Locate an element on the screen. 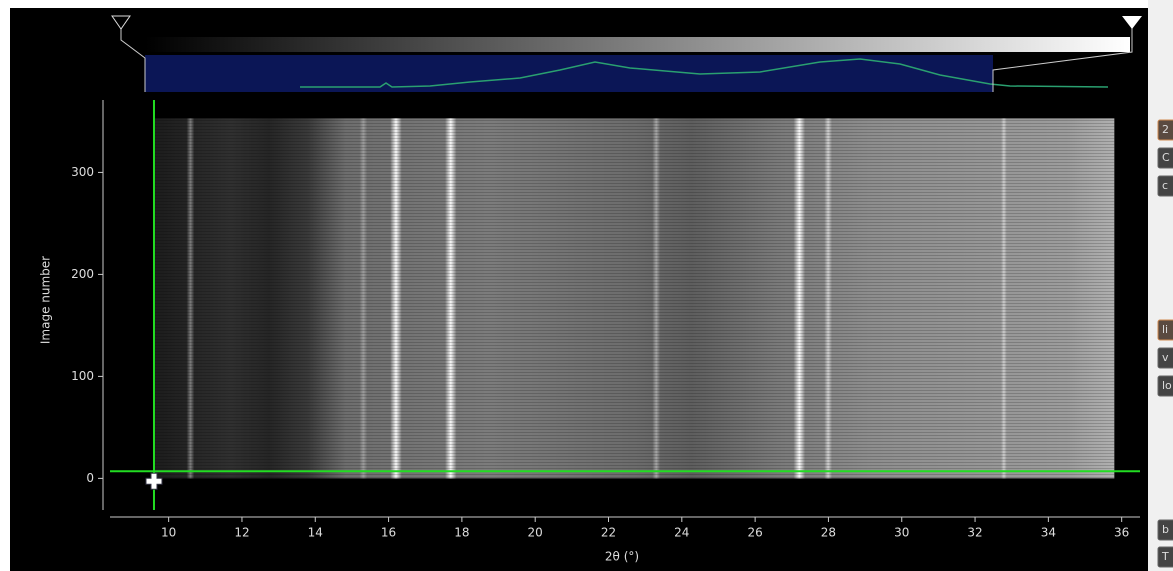  x-tick-label: 36 is located at coordinates (1121, 533).